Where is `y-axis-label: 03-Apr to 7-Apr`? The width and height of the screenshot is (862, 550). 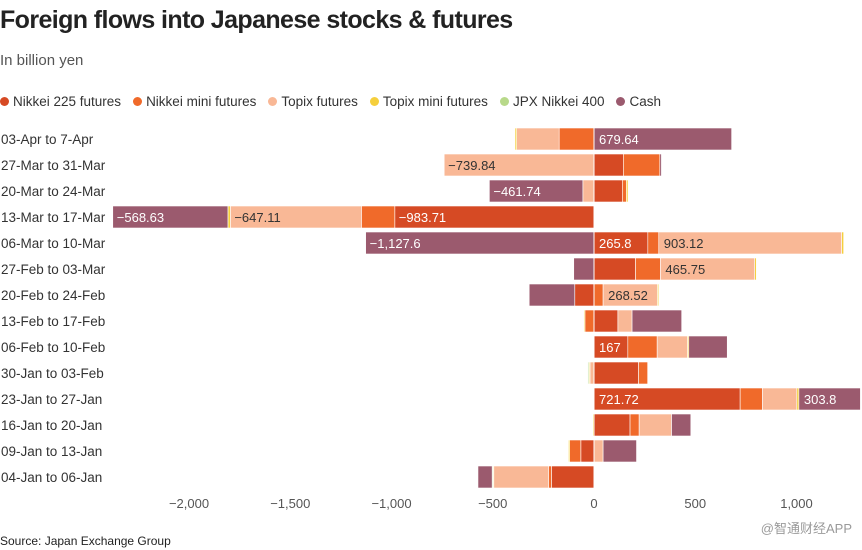 y-axis-label: 03-Apr to 7-Apr is located at coordinates (47, 139).